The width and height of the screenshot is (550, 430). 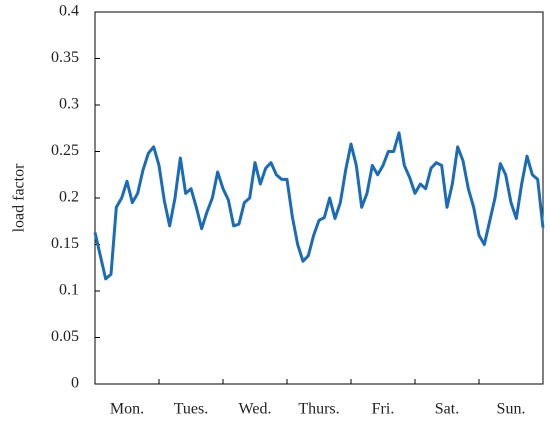 What do you see at coordinates (69, 11) in the screenshot?
I see `y-tick-label: 0.4` at bounding box center [69, 11].